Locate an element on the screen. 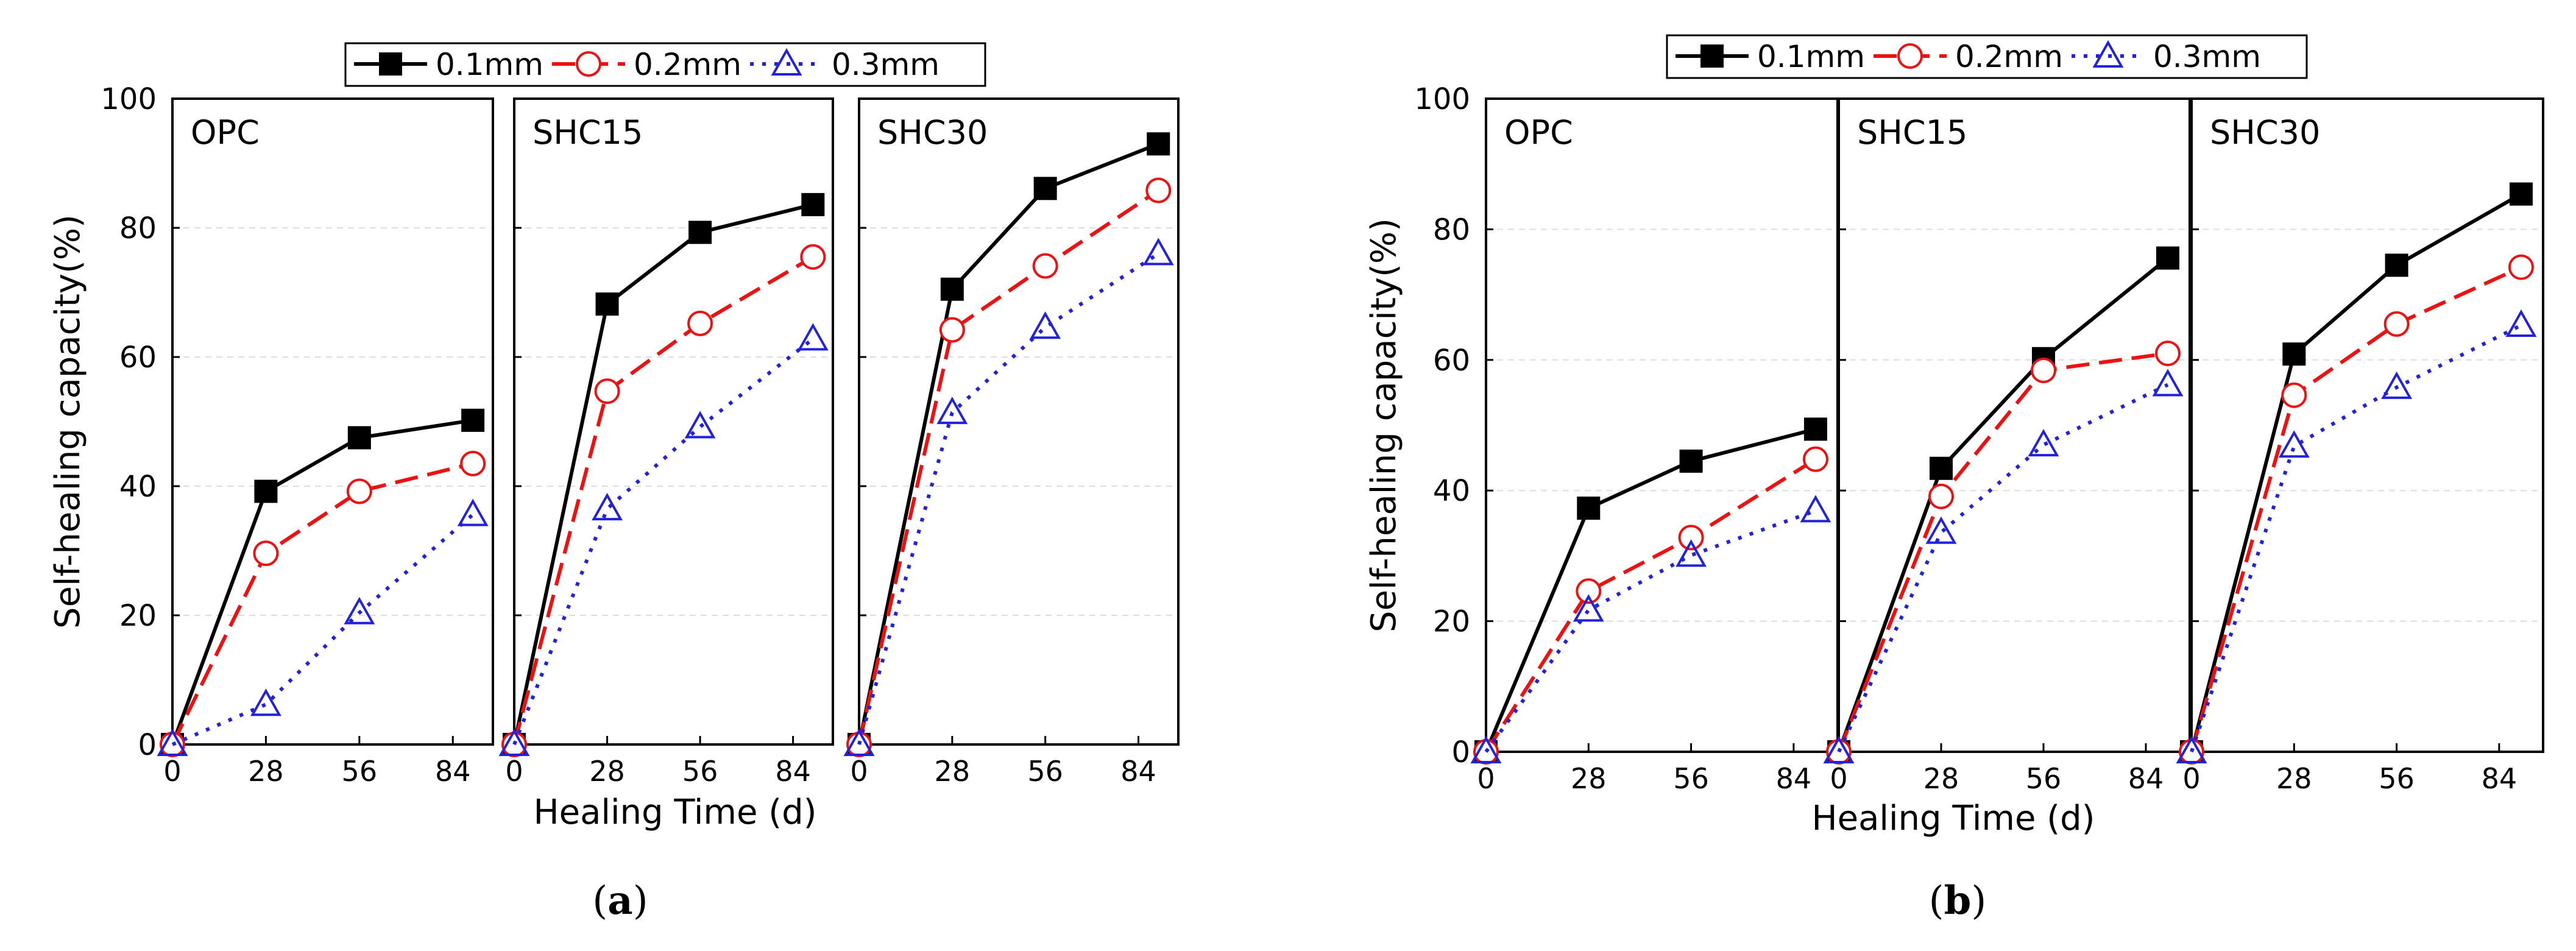 Image resolution: width=2576 pixels, height=951 pixels. legend-item: 0.2mm is located at coordinates (1968, 56).